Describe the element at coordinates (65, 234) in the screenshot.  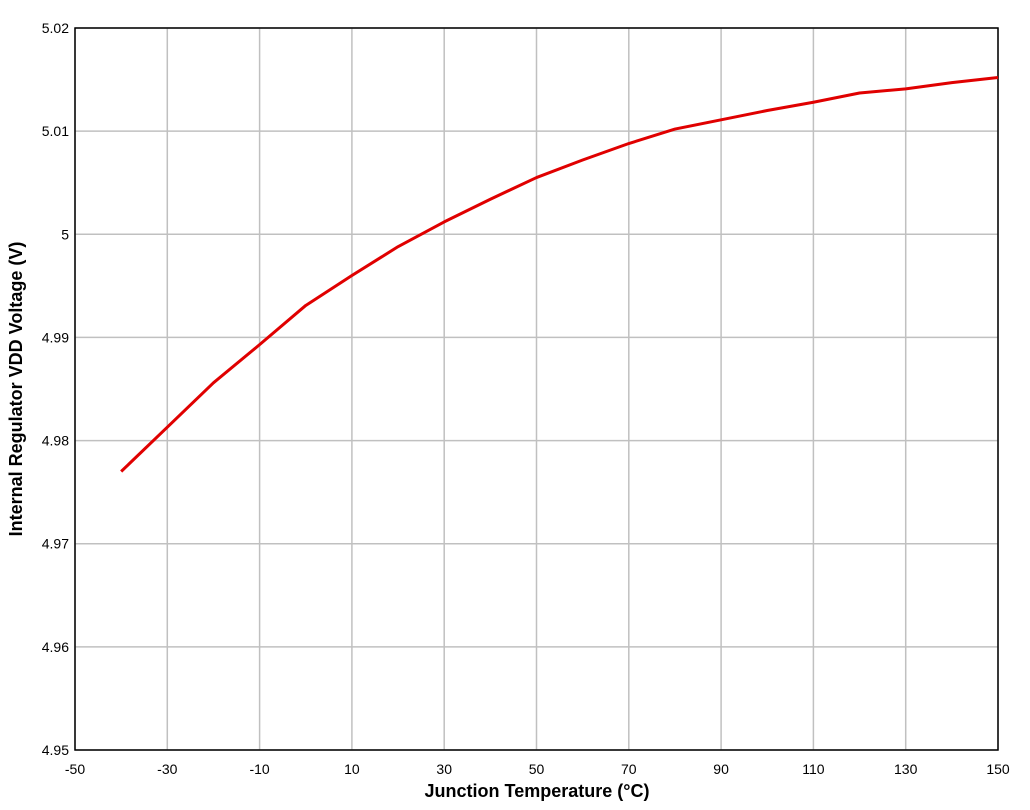
I see `y-tick-label: 5` at that location.